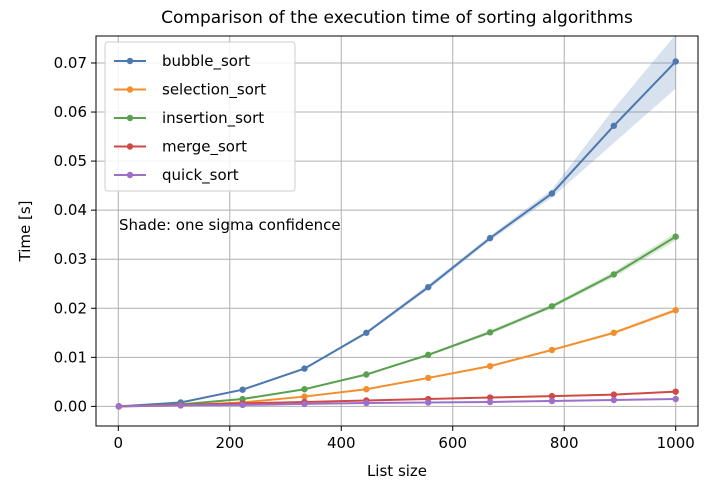  What do you see at coordinates (397, 403) in the screenshot?
I see `series-line-quick_sort` at bounding box center [397, 403].